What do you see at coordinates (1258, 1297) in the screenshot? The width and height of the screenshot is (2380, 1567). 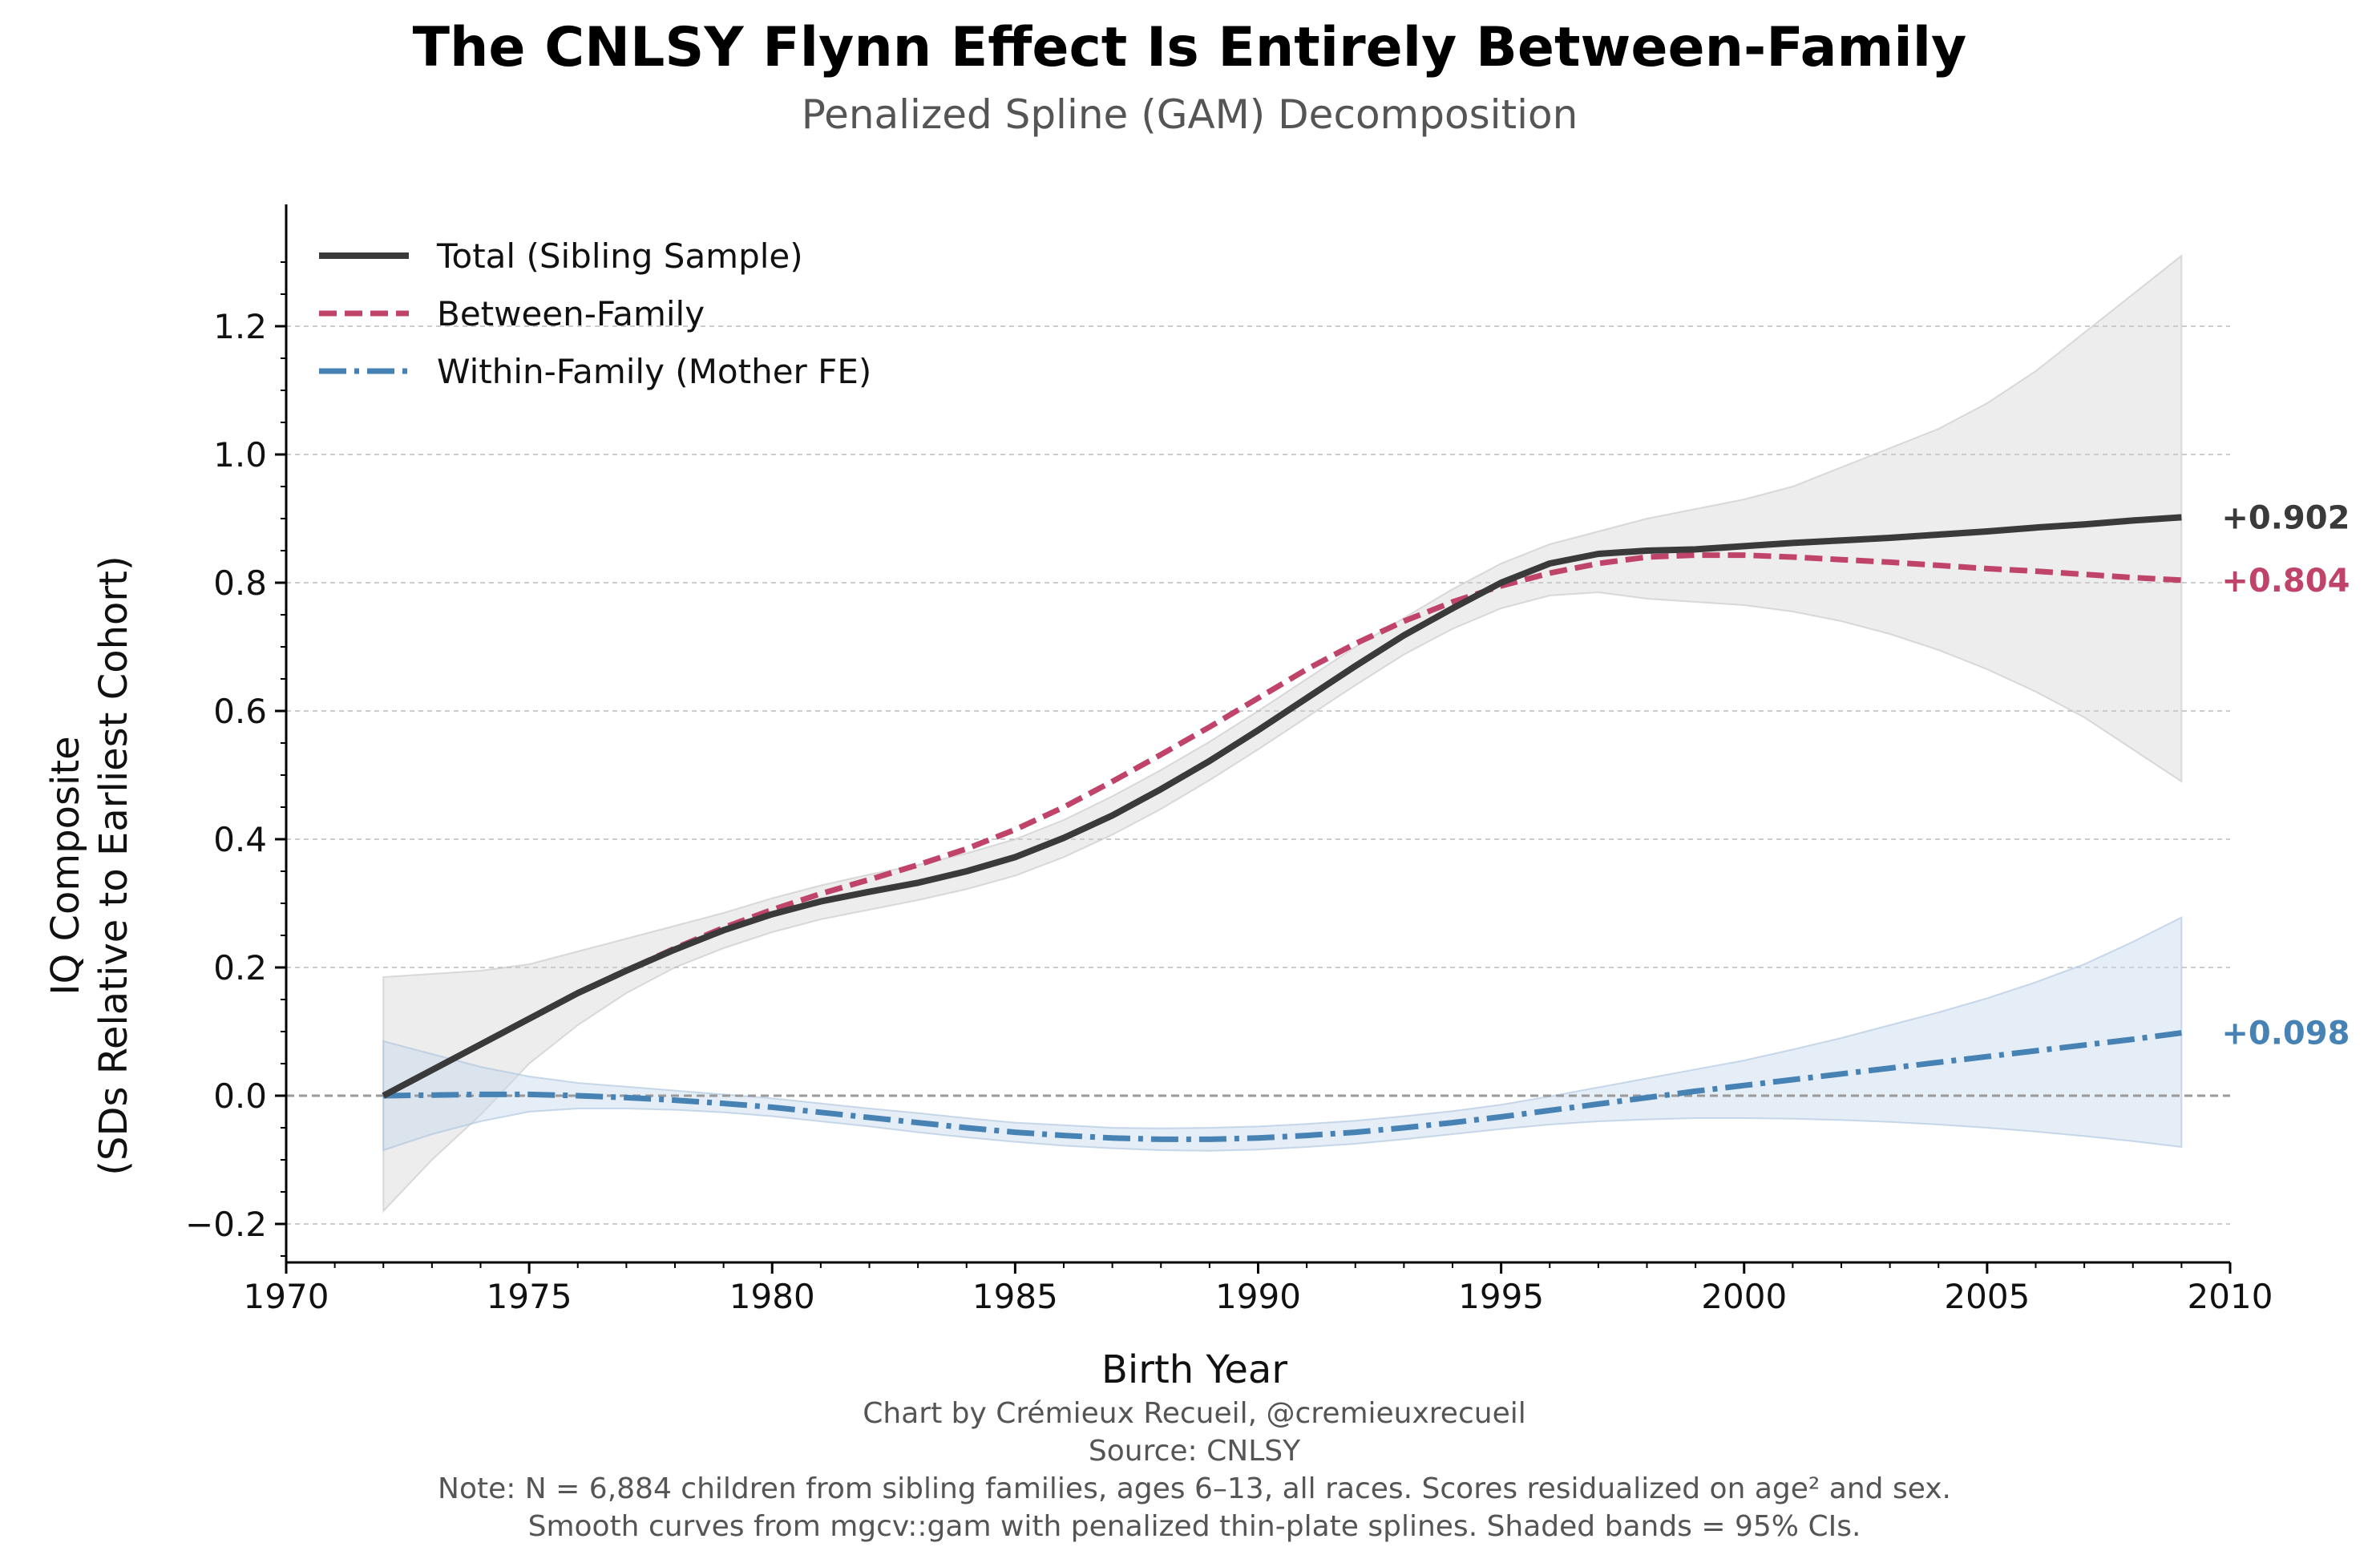 I see `x-tick-label-4: 1990` at bounding box center [1258, 1297].